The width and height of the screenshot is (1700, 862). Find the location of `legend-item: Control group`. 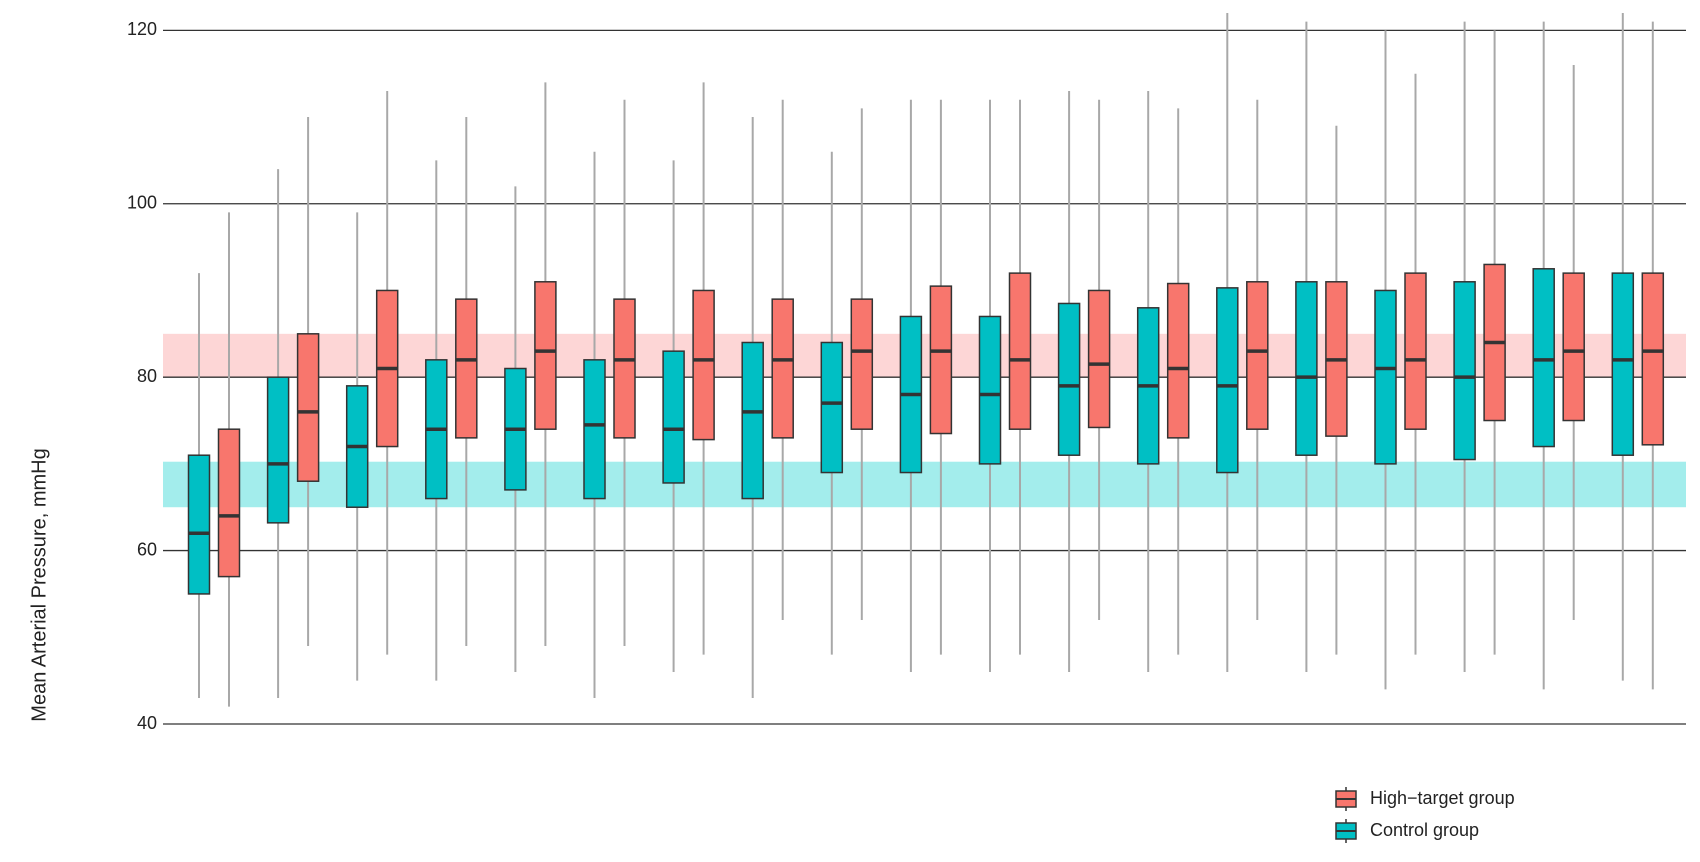

legend-item: Control group is located at coordinates (1407, 831).